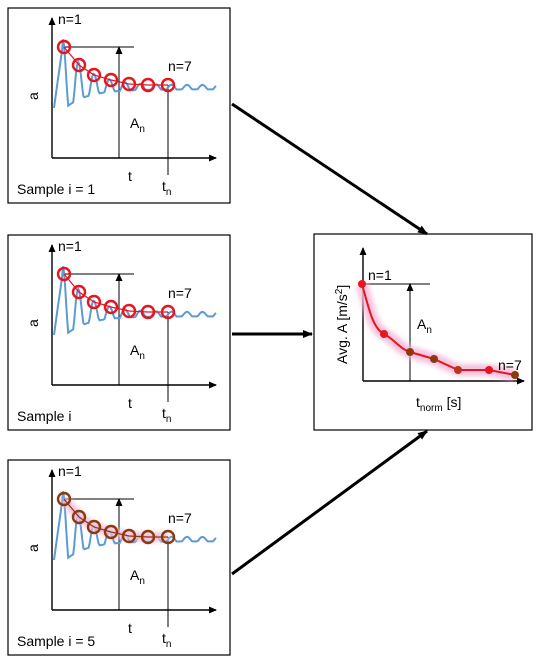  Describe the element at coordinates (329, 502) in the screenshot. I see `arrow-panel3-to-result` at that location.